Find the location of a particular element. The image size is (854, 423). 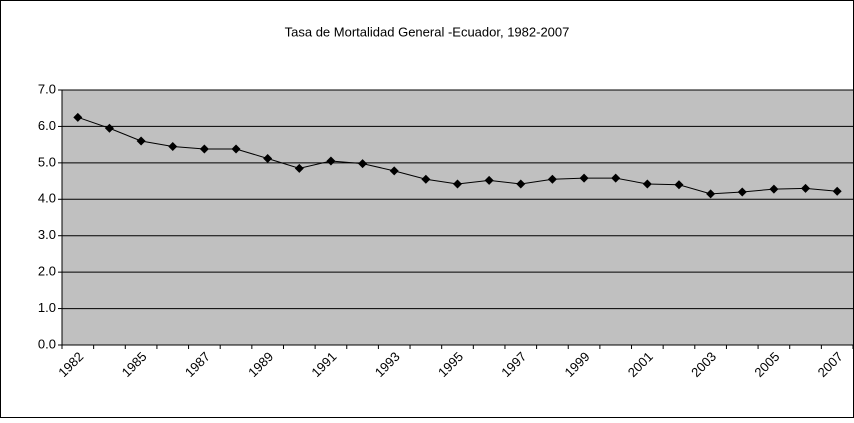

y-tick-label: 4.0 is located at coordinates (47, 198).